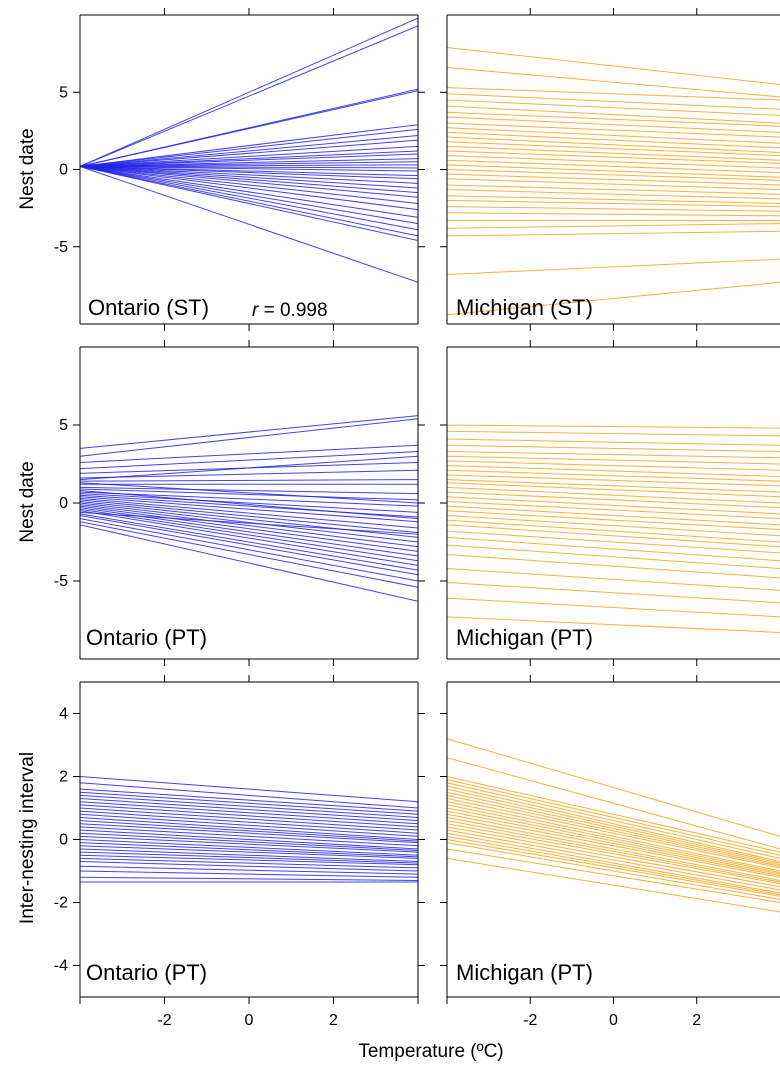 Image resolution: width=780 pixels, height=1066 pixels. I want to click on panel-ontario-pt-nest: -5 0 5, so click(239, 503).